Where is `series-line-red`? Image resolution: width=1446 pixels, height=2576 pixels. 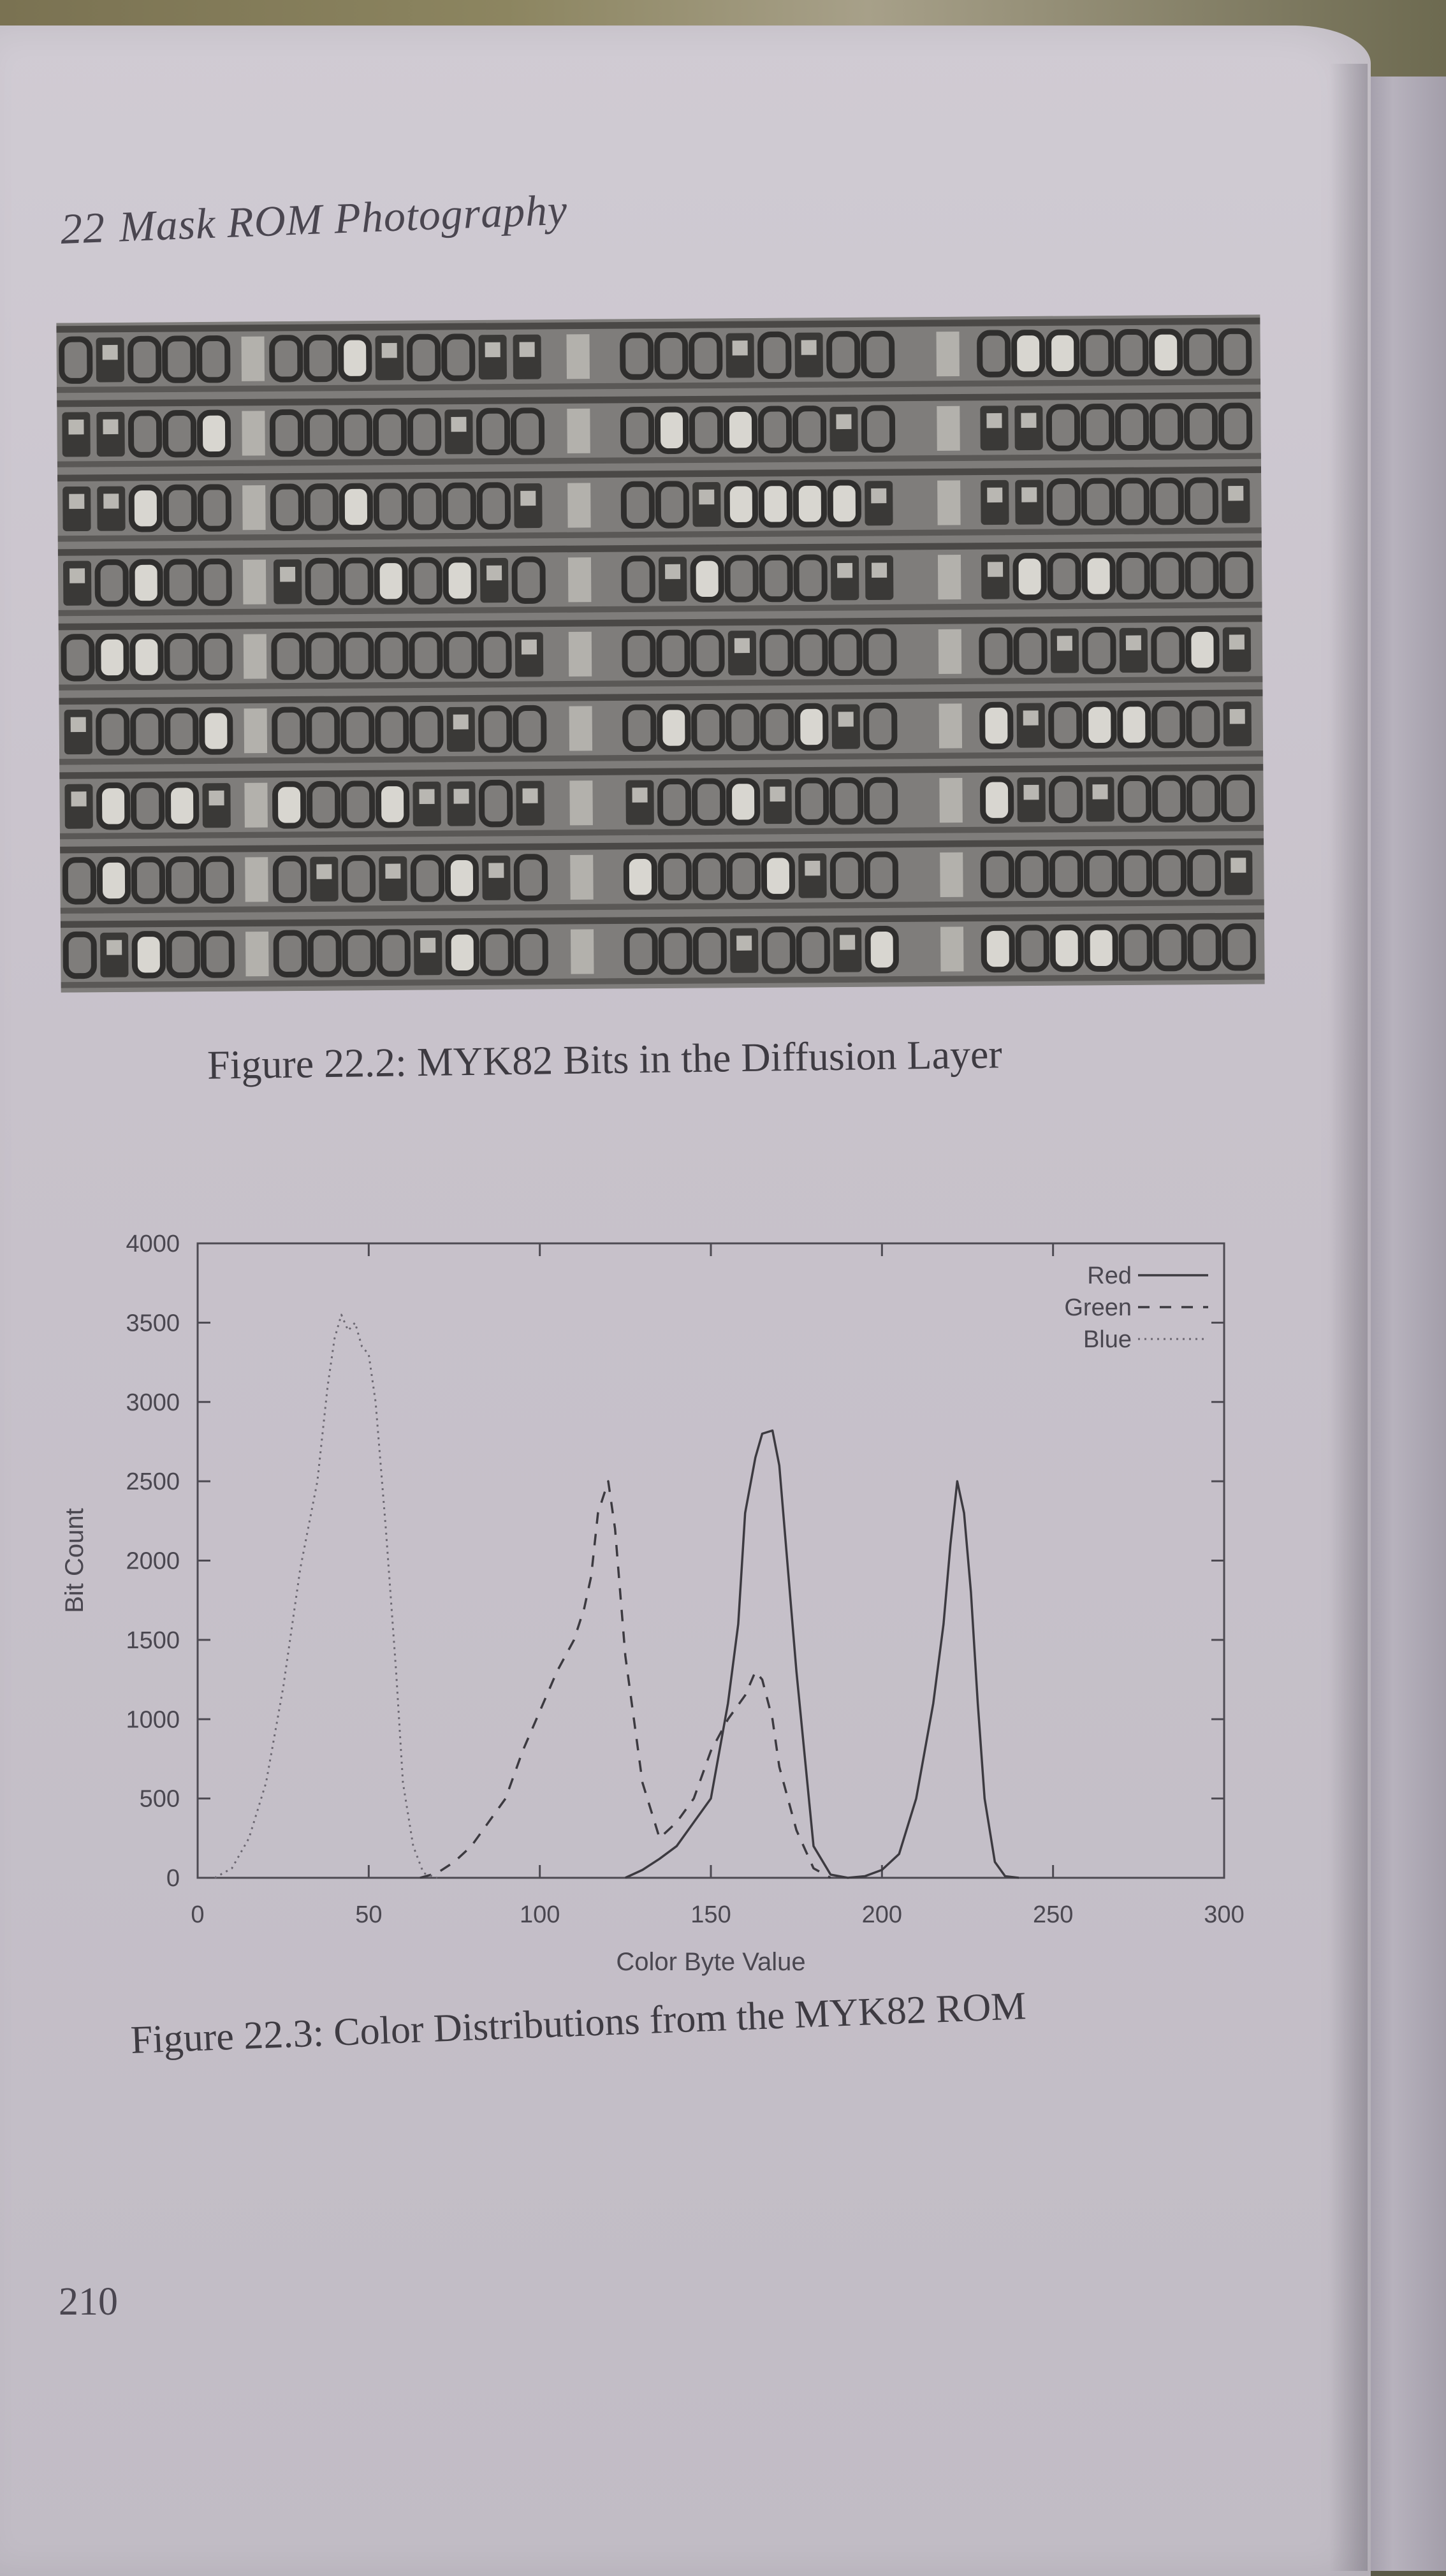 series-line-red is located at coordinates (822, 1654).